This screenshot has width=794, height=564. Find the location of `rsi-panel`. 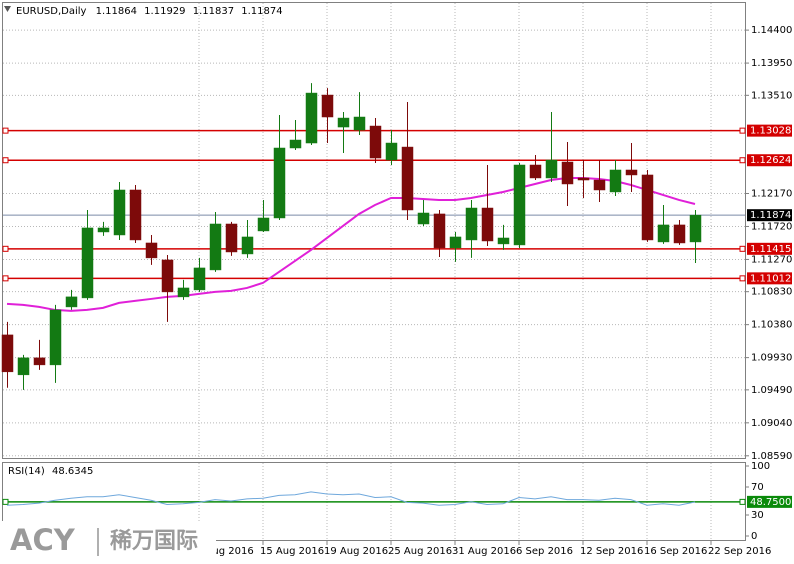

rsi-panel is located at coordinates (374, 498).